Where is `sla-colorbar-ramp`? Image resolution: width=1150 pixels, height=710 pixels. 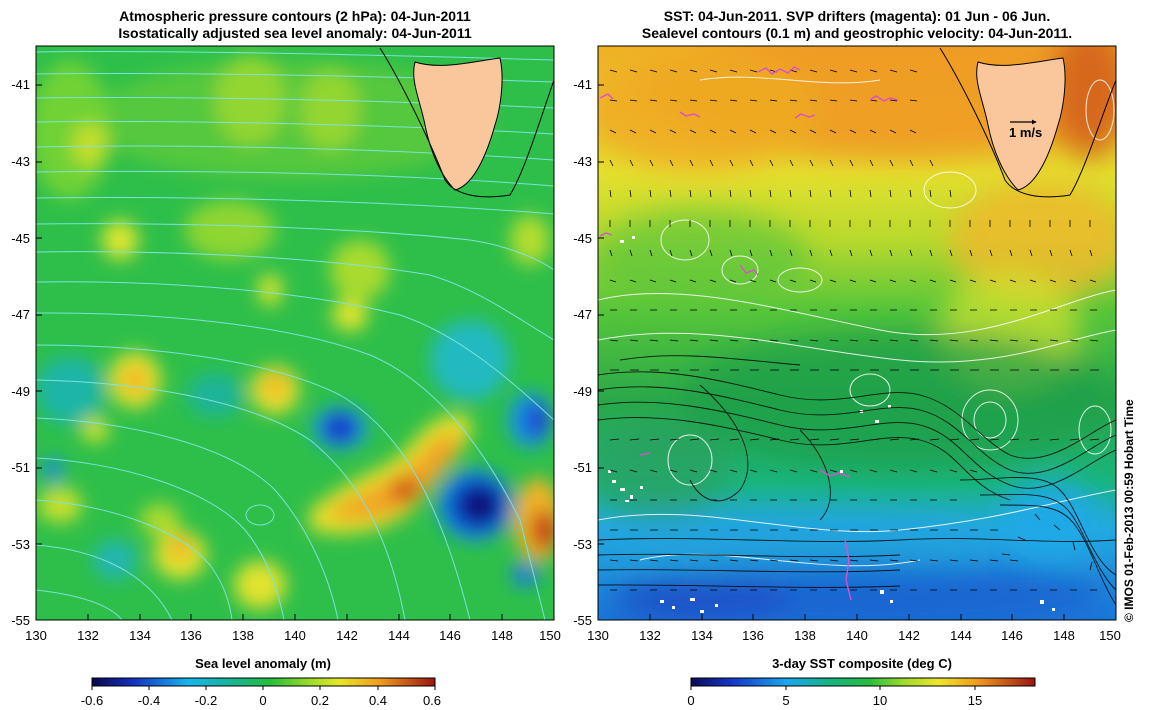
sla-colorbar-ramp is located at coordinates (263, 682).